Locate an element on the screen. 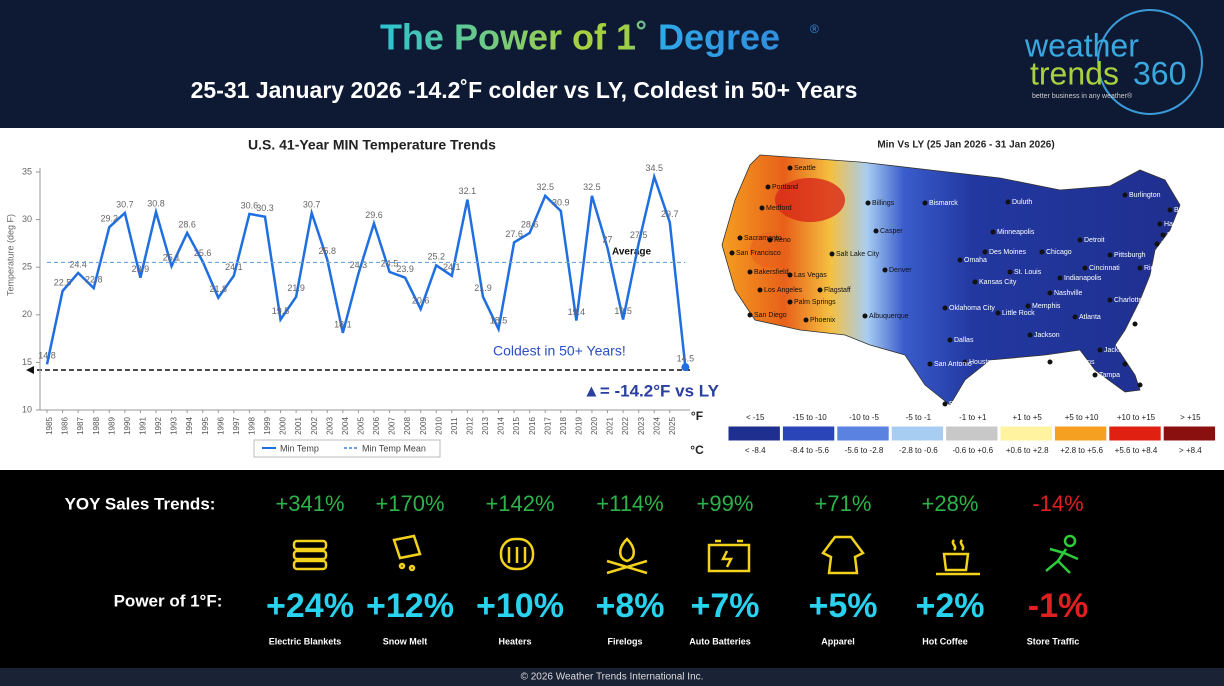 The width and height of the screenshot is (1224, 686). x-tick-label: 2014 is located at coordinates (501, 426).